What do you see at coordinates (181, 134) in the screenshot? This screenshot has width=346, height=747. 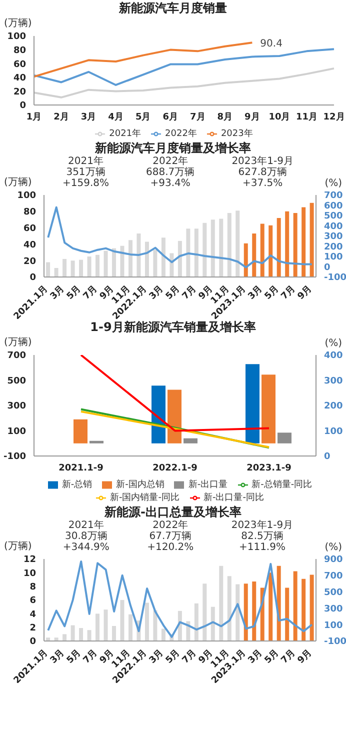 I see `legend-label: 2022年` at bounding box center [181, 134].